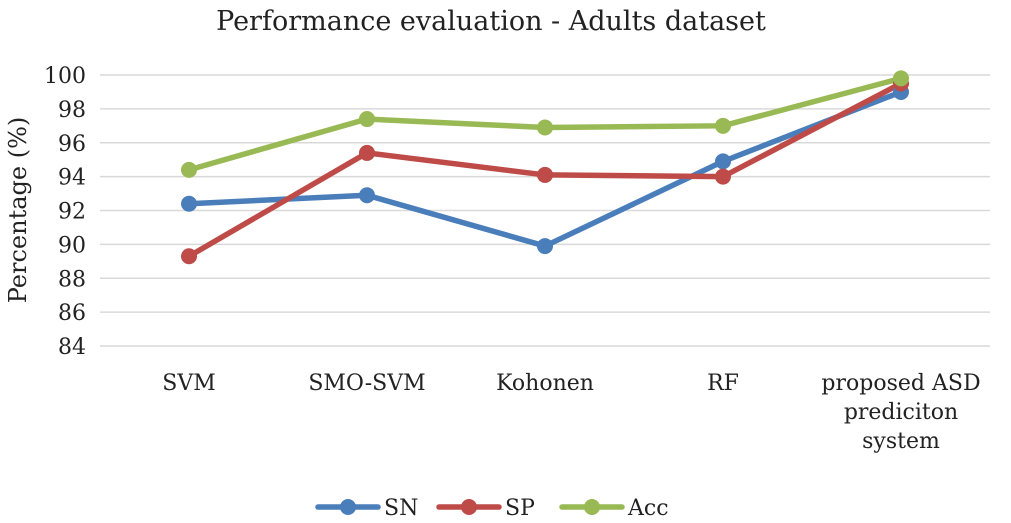 The image size is (1011, 523). I want to click on chart-title: Performance evaluation - Adults dataset, so click(491, 21).